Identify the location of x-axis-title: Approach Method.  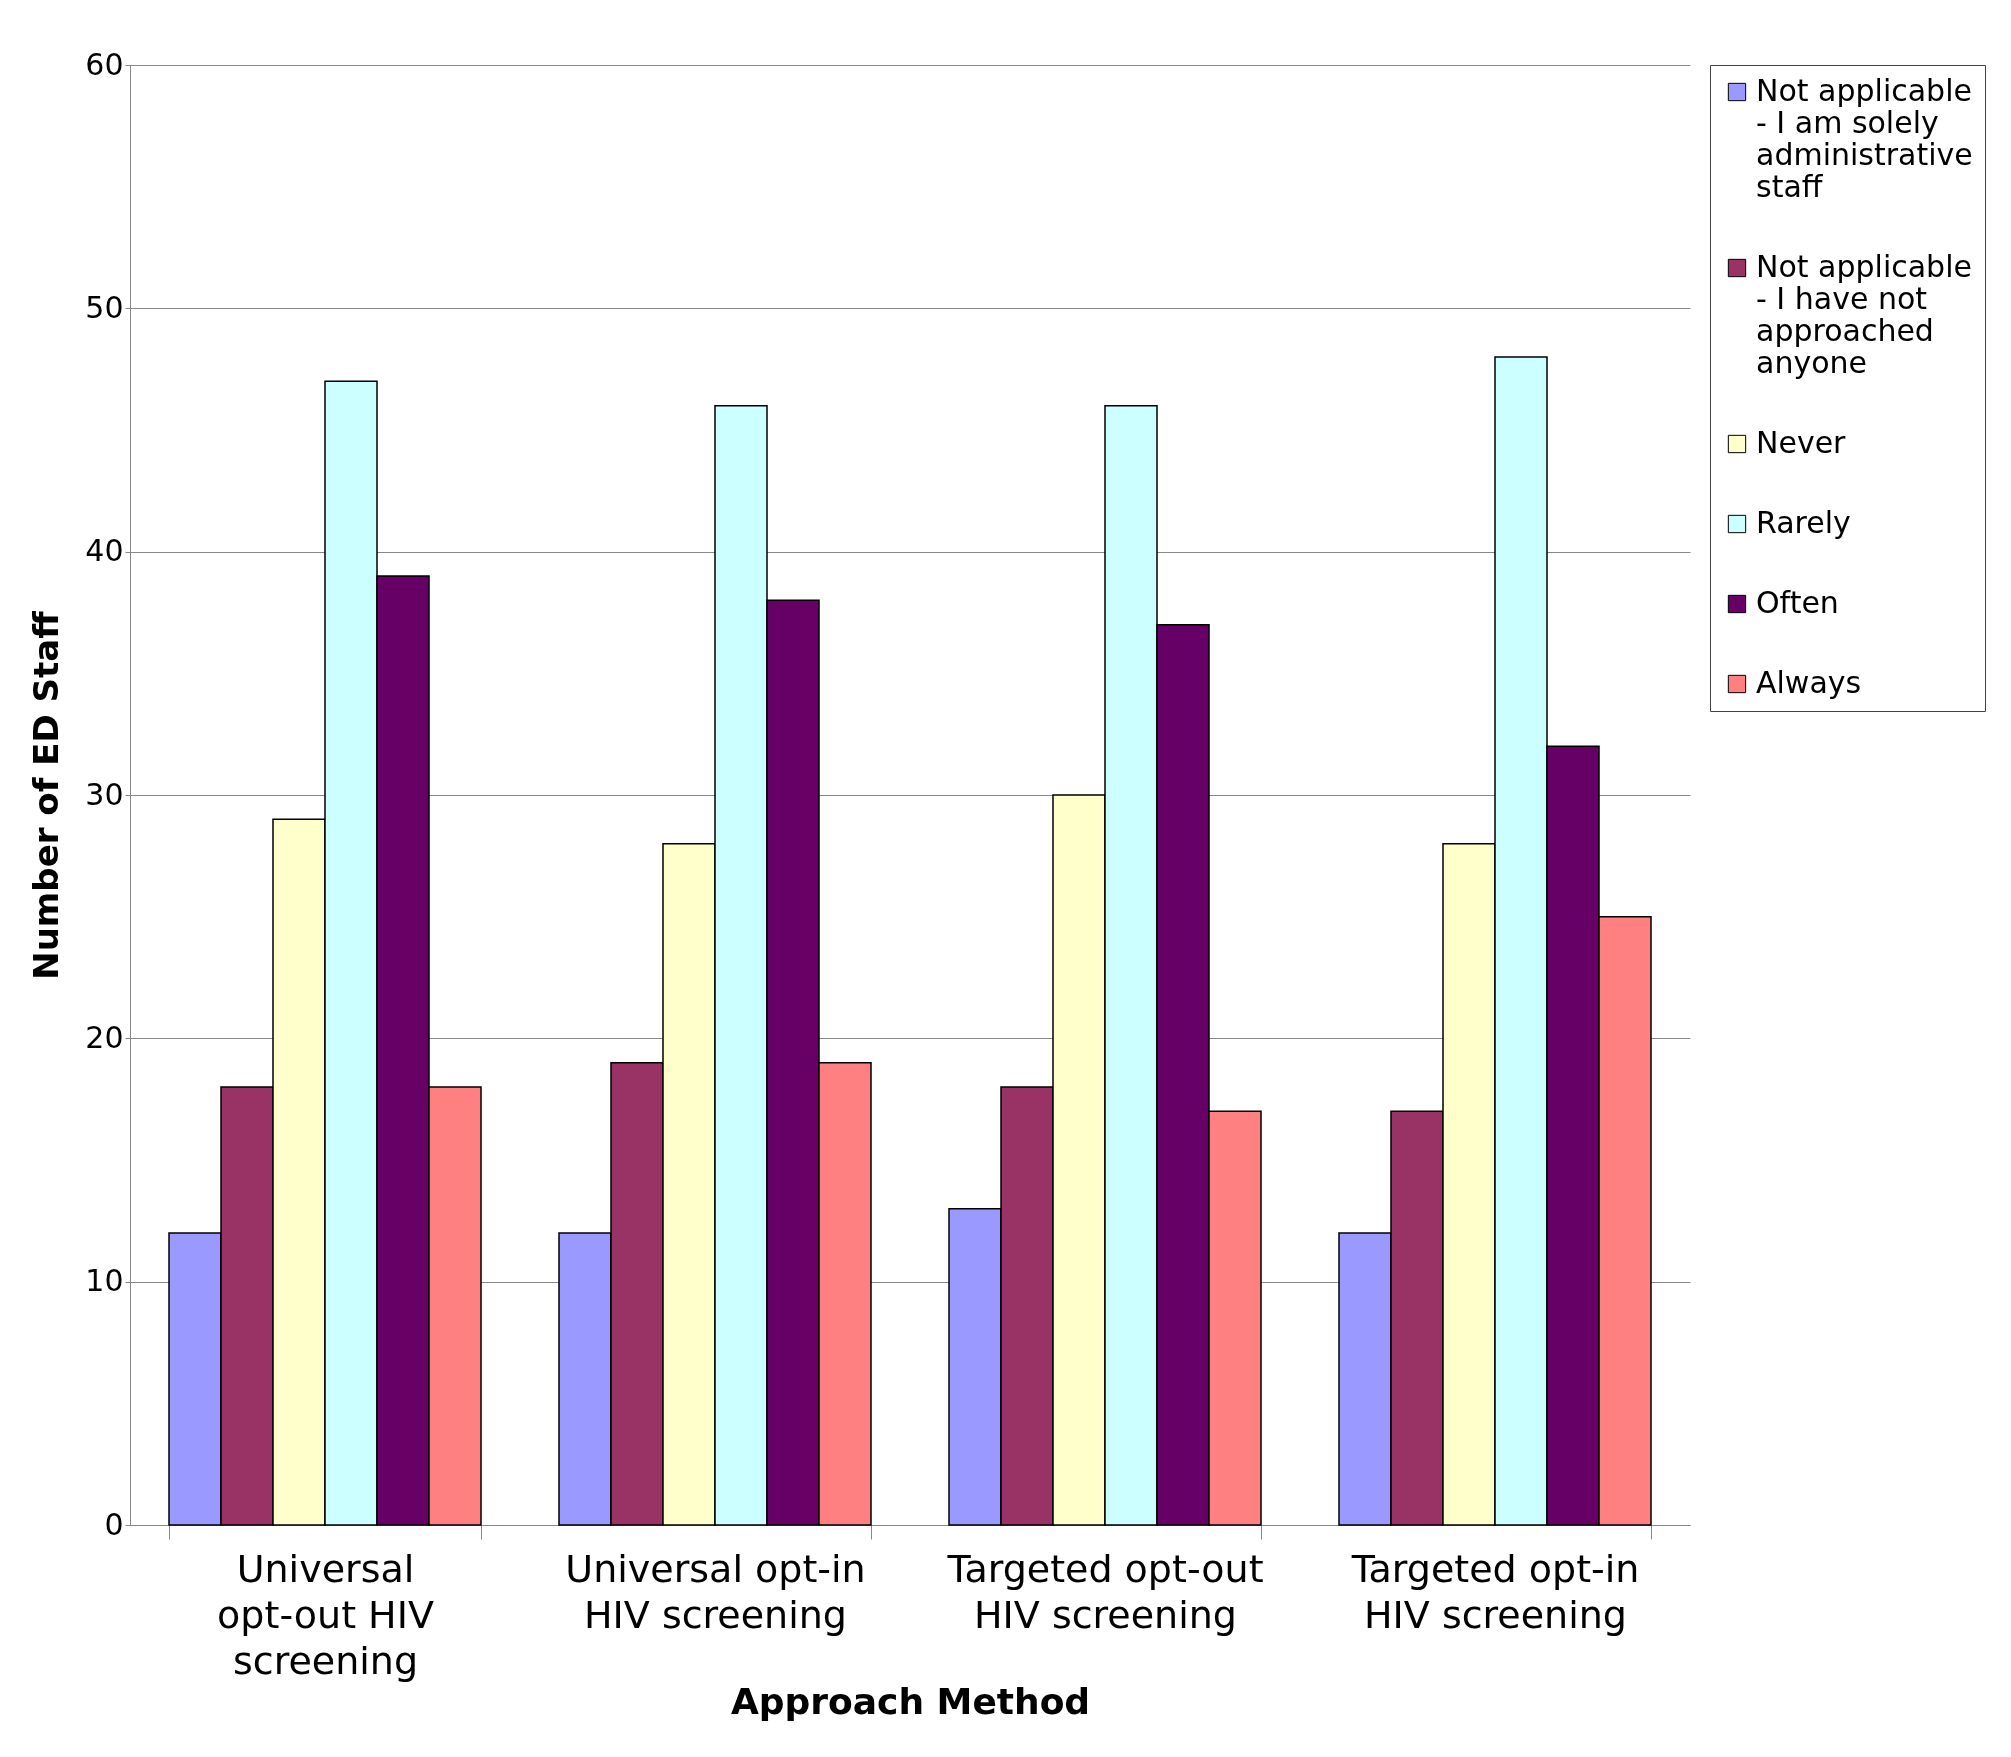
(910, 1701).